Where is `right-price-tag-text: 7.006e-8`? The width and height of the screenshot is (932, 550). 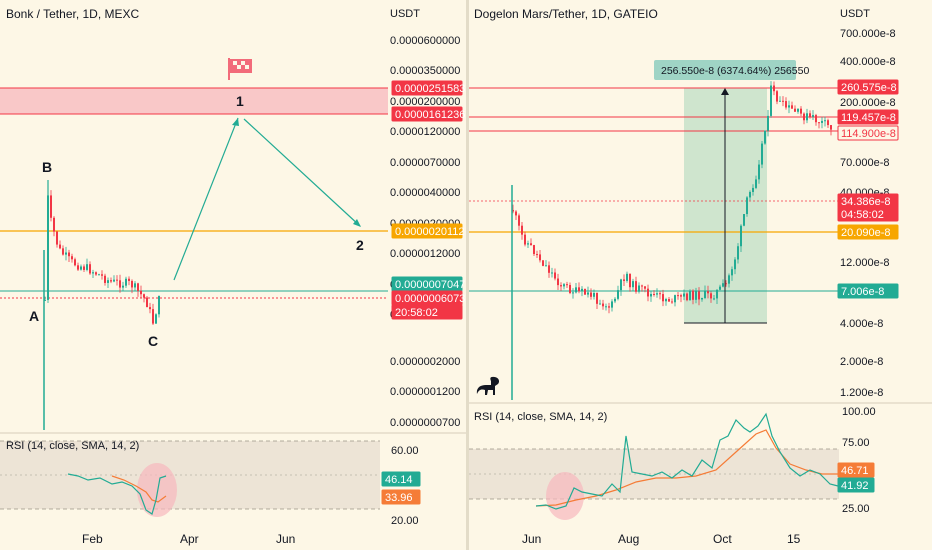
right-price-tag-text: 7.006e-8 is located at coordinates (862, 292).